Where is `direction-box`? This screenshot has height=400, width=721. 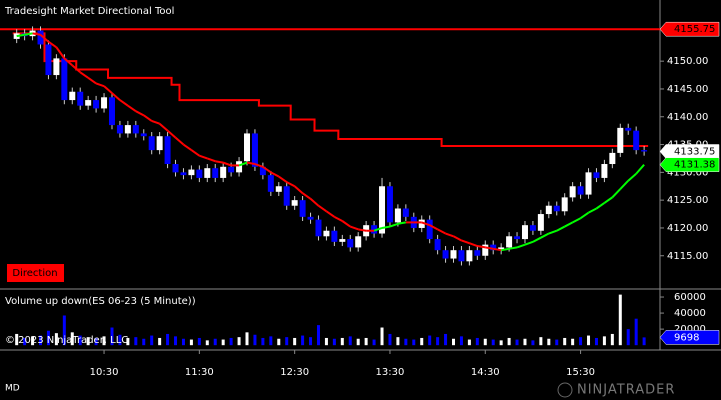 direction-box is located at coordinates (35, 273).